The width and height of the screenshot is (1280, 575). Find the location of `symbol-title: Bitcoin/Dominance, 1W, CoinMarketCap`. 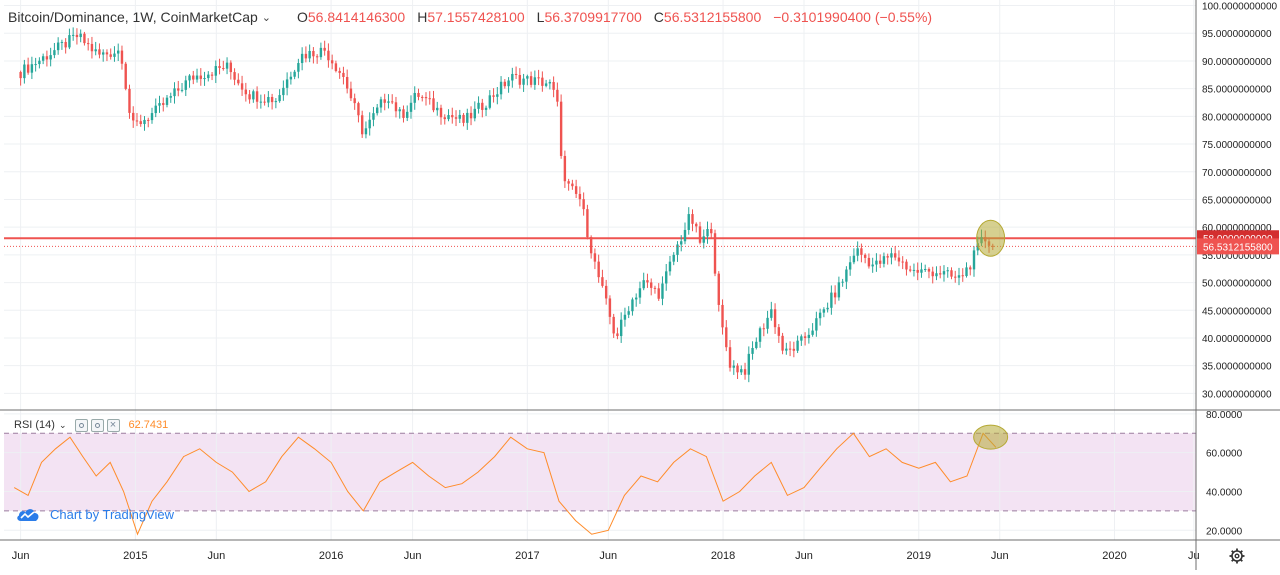

symbol-title: Bitcoin/Dominance, 1W, CoinMarketCap is located at coordinates (133, 17).